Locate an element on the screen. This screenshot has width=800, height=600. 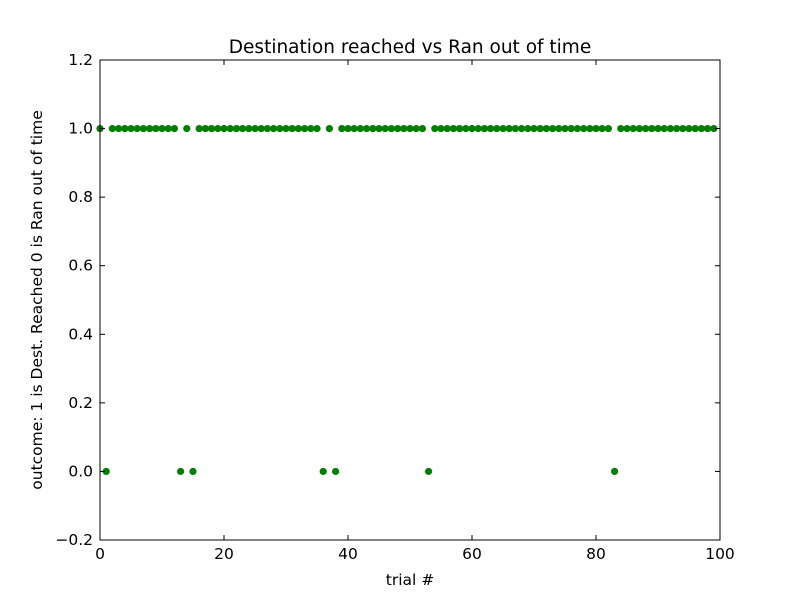
x-tick-label: 60 is located at coordinates (472, 554).